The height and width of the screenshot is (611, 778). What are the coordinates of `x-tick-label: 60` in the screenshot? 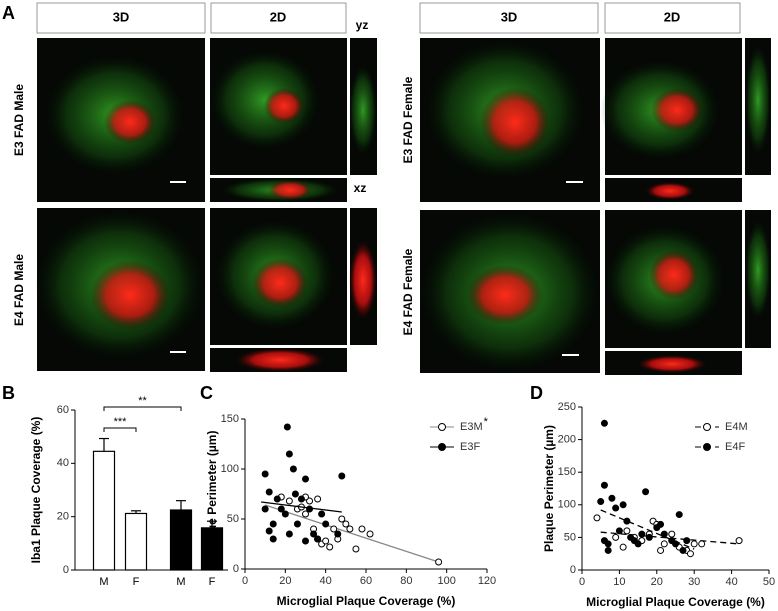 It's located at (366, 581).